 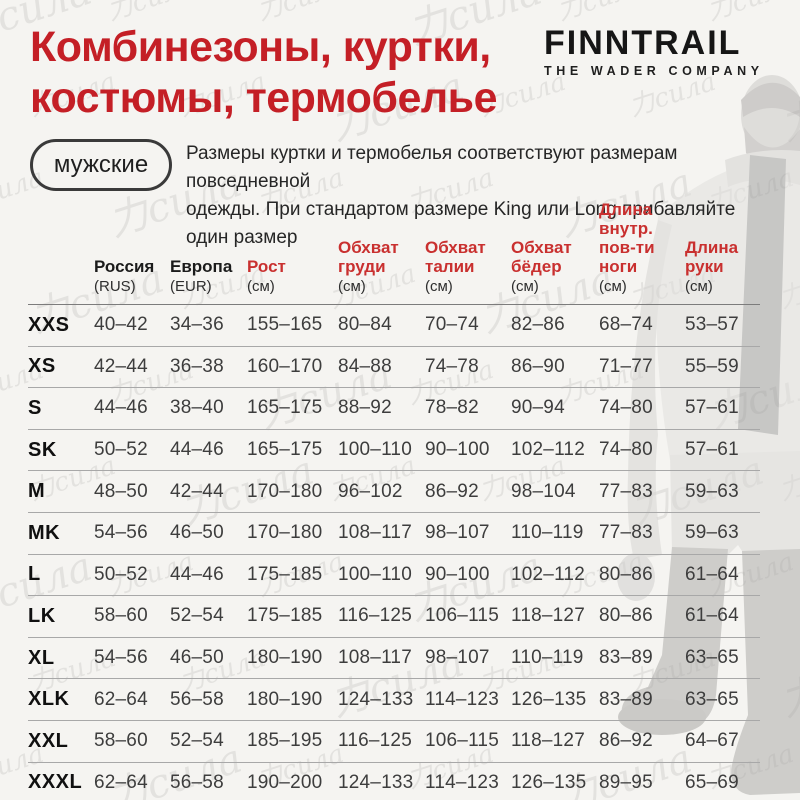 I want to click on size-label: XXL, so click(x=48, y=740).